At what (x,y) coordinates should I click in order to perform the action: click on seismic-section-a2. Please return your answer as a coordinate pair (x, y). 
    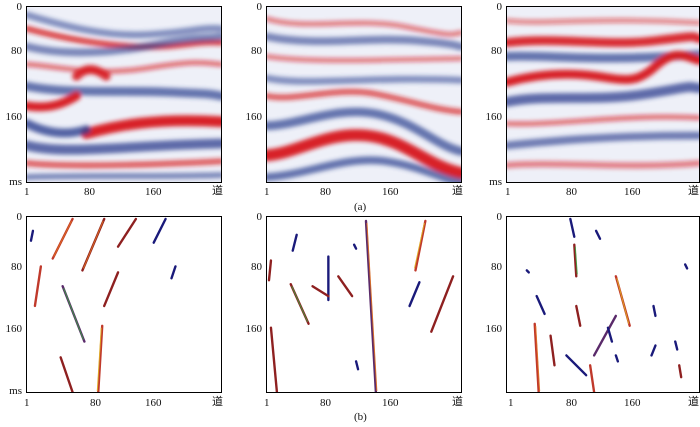
    Looking at the image, I should click on (364, 94).